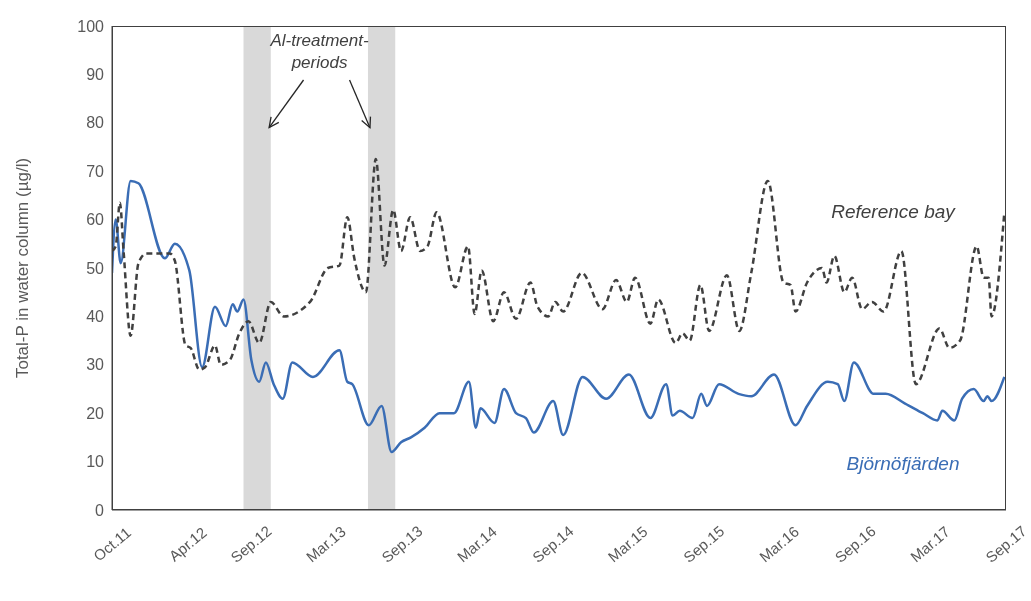 The width and height of the screenshot is (1031, 601). I want to click on series-label: Björnöfjärden, so click(903, 463).